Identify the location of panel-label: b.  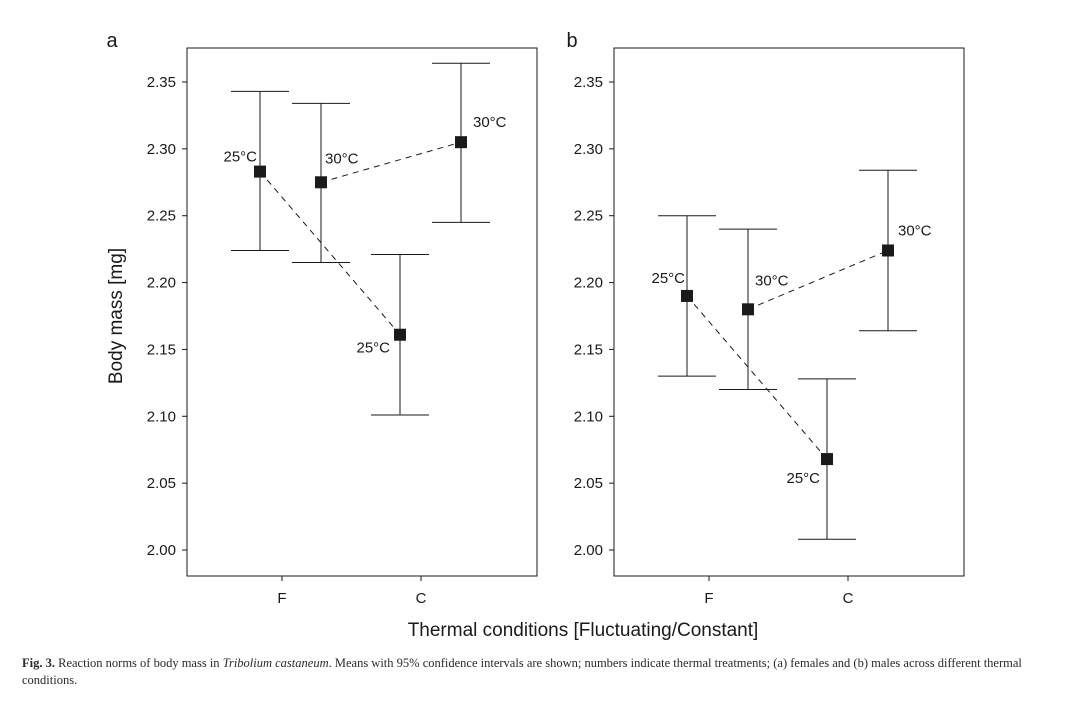
(571, 41).